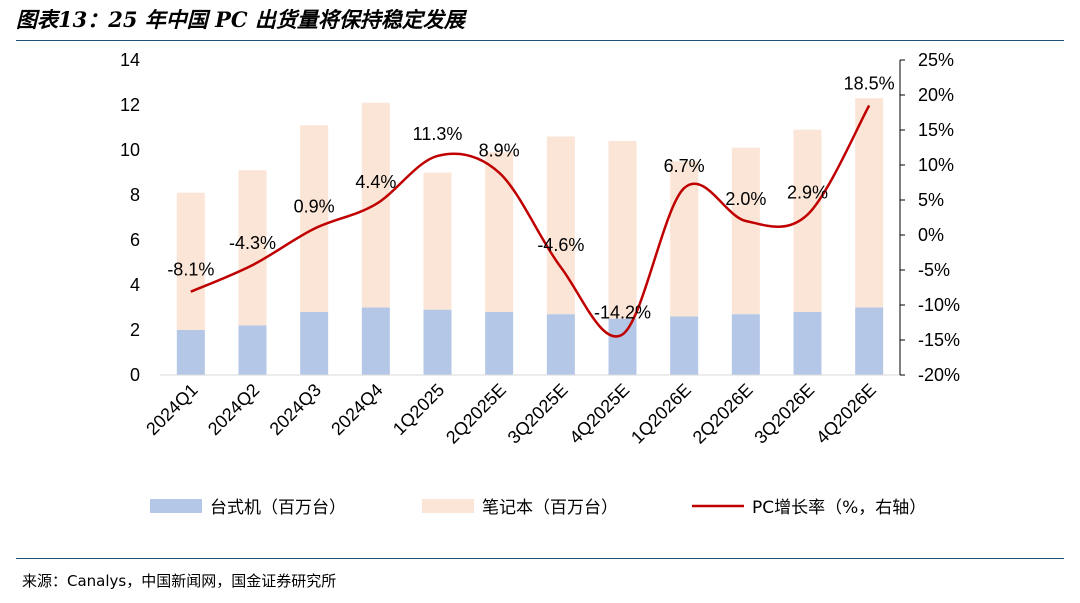 Image resolution: width=1080 pixels, height=603 pixels. What do you see at coordinates (622, 312) in the screenshot?
I see `growth-data-label: -14.2%` at bounding box center [622, 312].